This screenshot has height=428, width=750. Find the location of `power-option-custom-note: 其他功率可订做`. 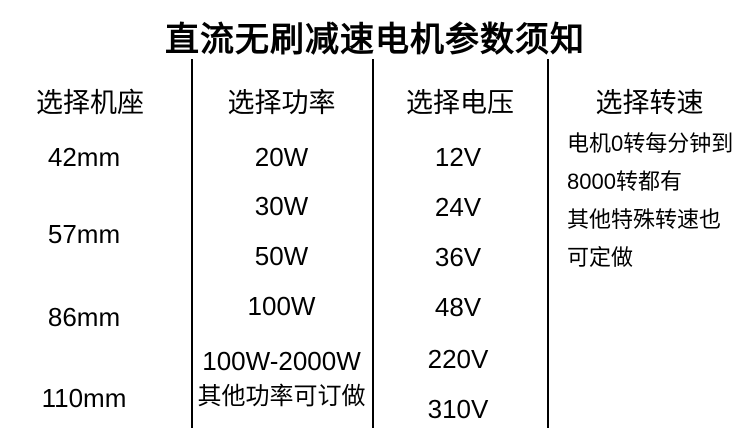

power-option-custom-note: 其他功率可订做 is located at coordinates (281, 396).